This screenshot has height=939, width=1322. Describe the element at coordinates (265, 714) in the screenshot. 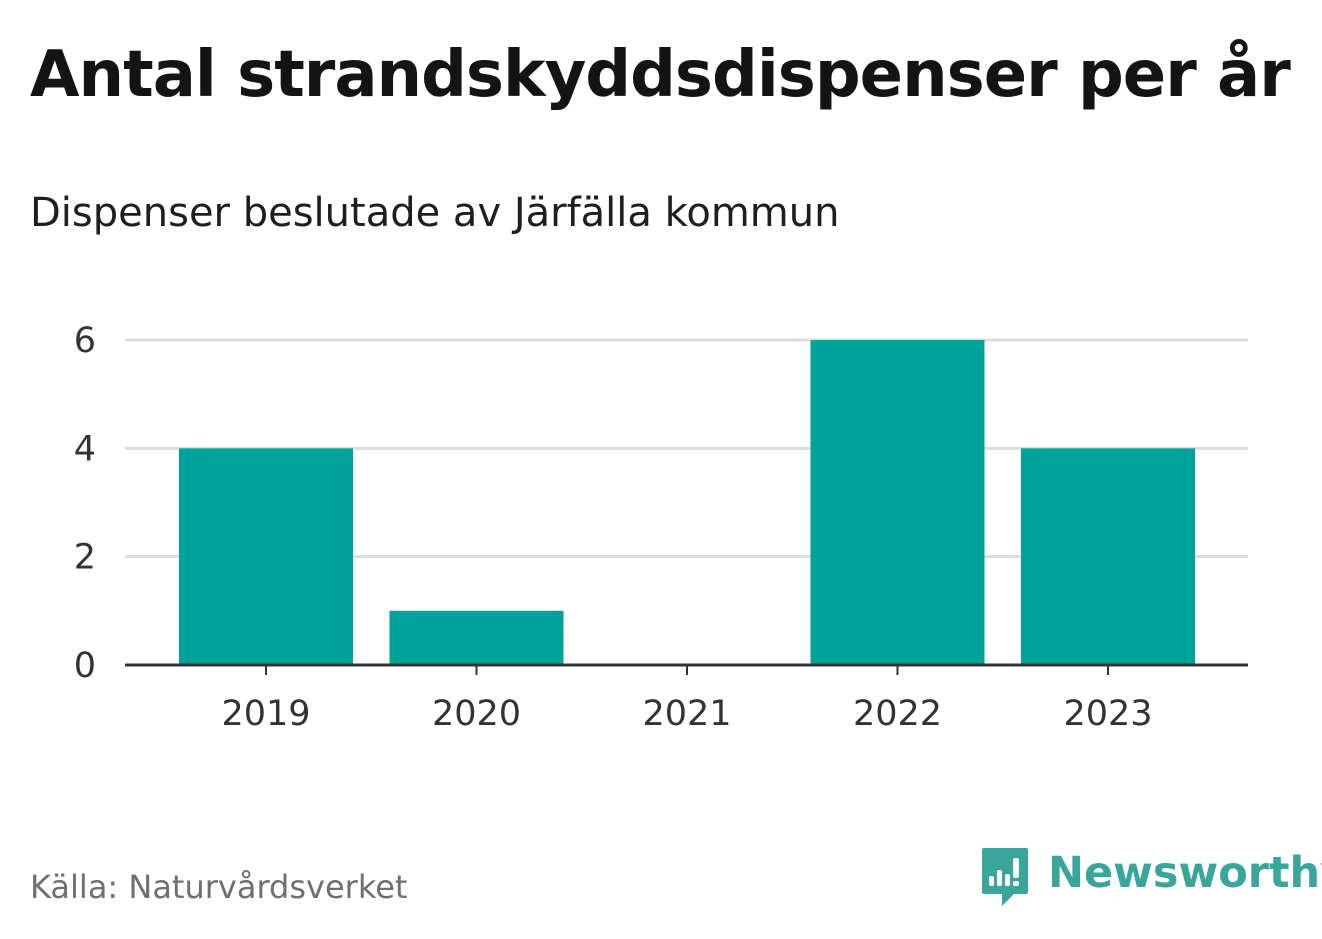

I see `x-tick-label-2019: 2019` at that location.